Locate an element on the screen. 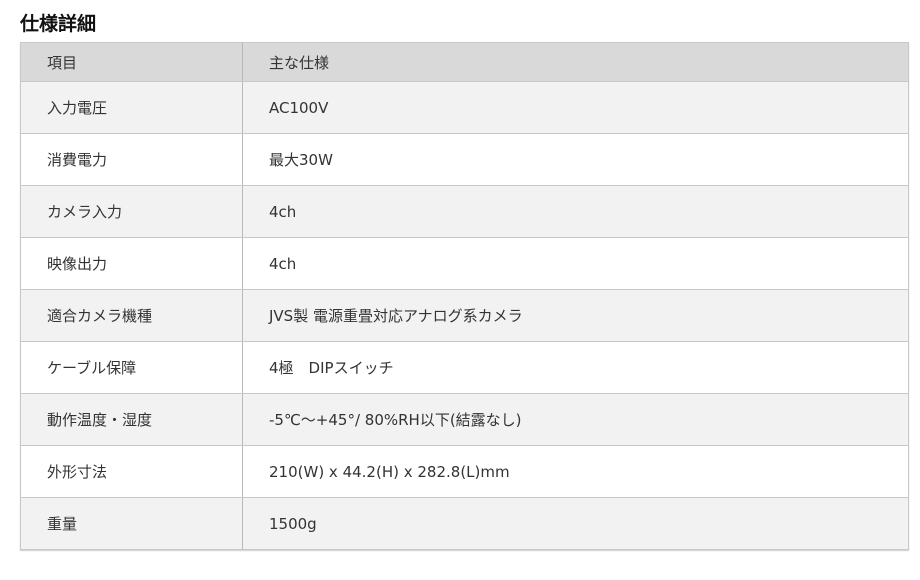  table-row: ケーブル保障 4極 DIPスイッチ is located at coordinates (464, 367).